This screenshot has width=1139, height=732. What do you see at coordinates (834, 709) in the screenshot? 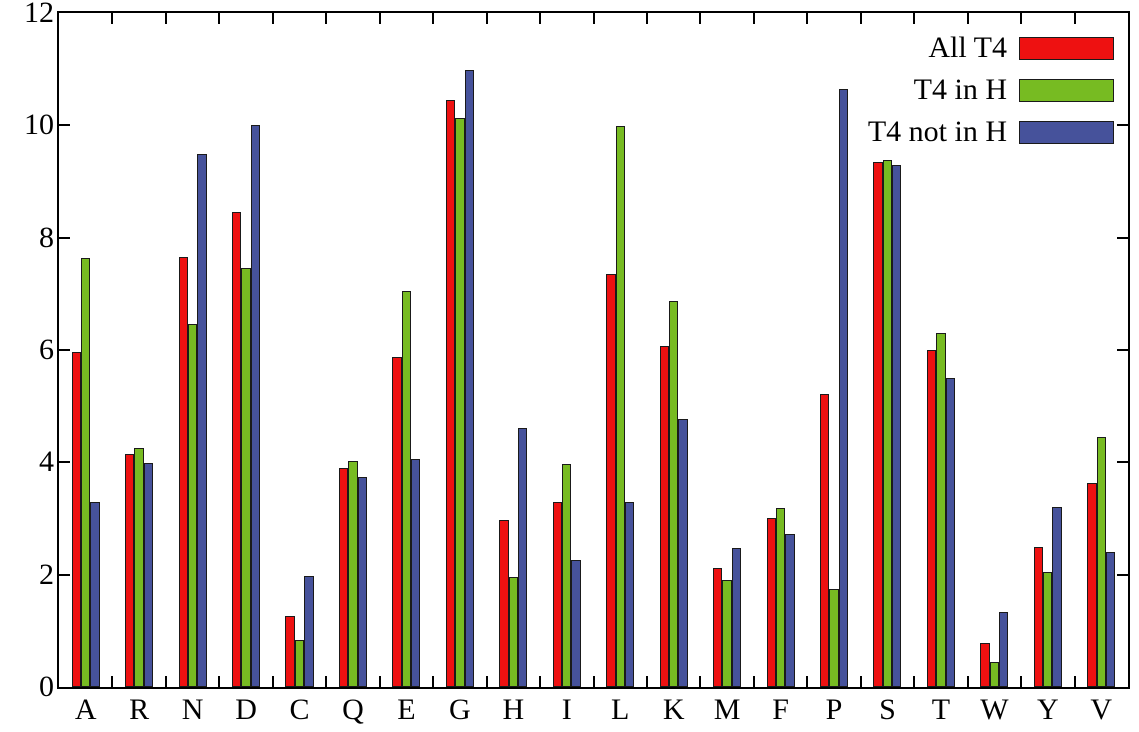
I see `x-tick-label: P` at bounding box center [834, 709].